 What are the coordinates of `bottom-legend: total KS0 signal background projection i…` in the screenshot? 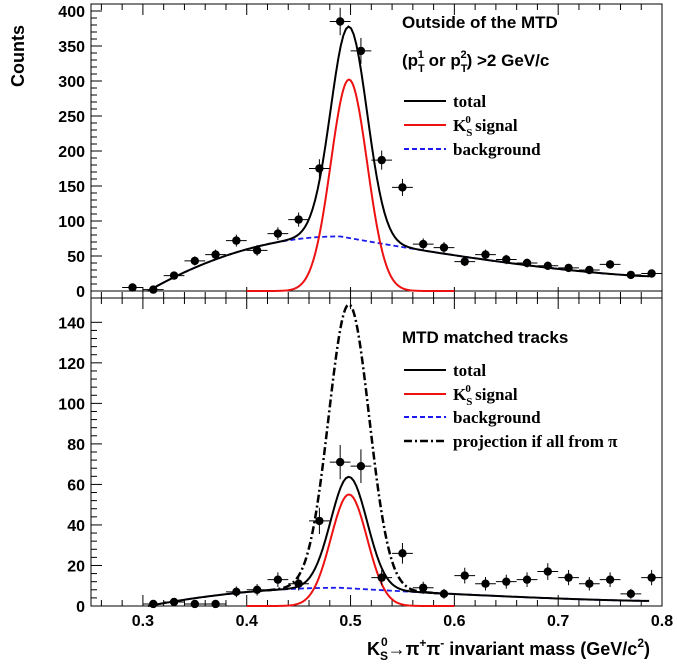 It's located at (511, 406).